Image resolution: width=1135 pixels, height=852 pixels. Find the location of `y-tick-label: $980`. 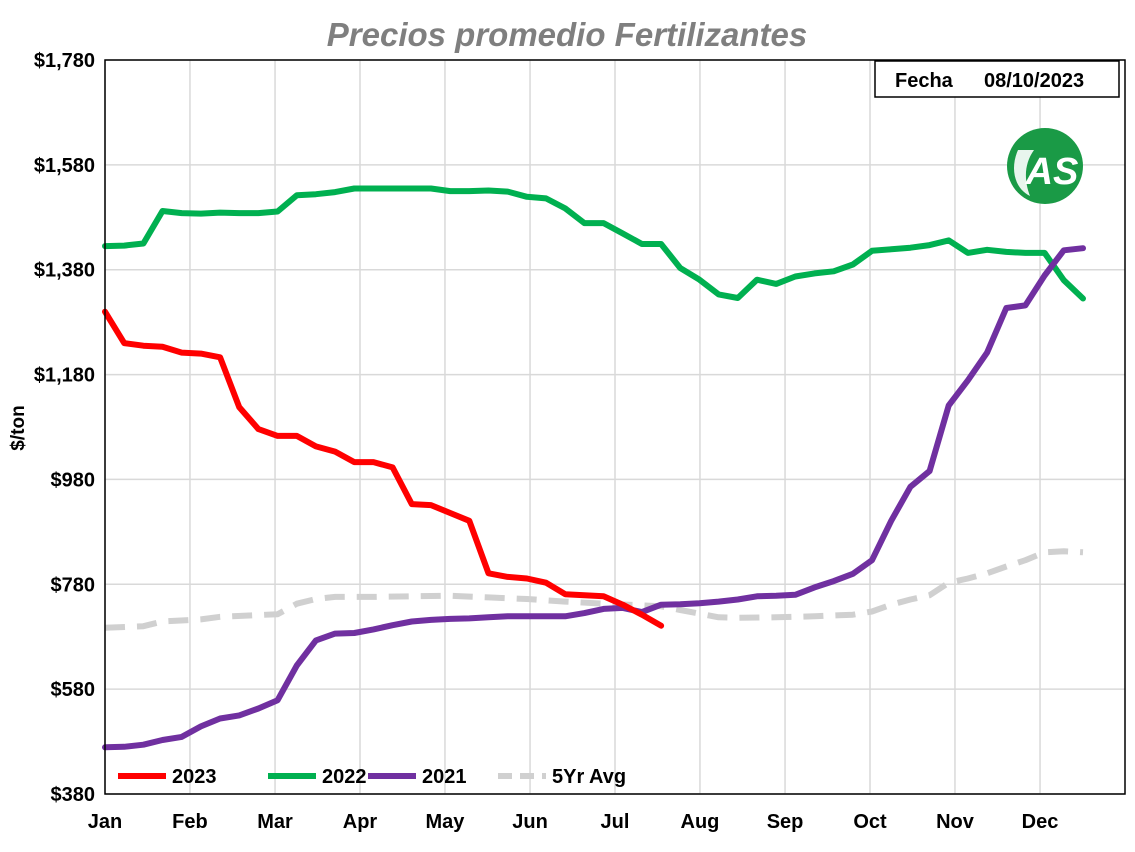

y-tick-label: $980 is located at coordinates (73, 480).